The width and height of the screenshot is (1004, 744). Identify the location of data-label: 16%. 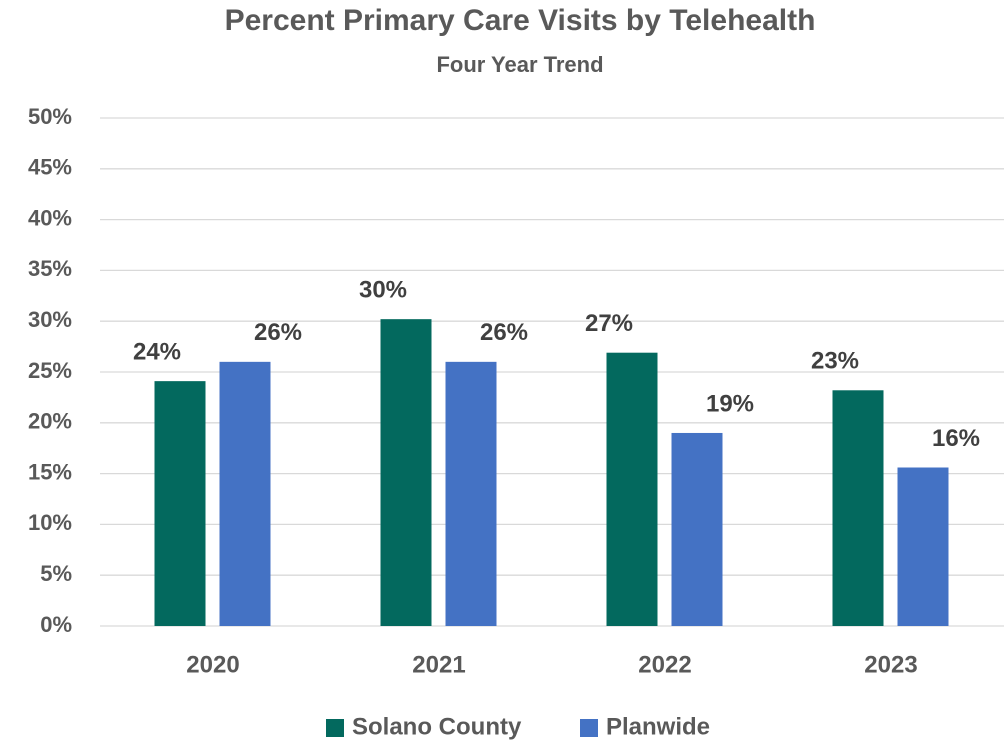
(956, 438).